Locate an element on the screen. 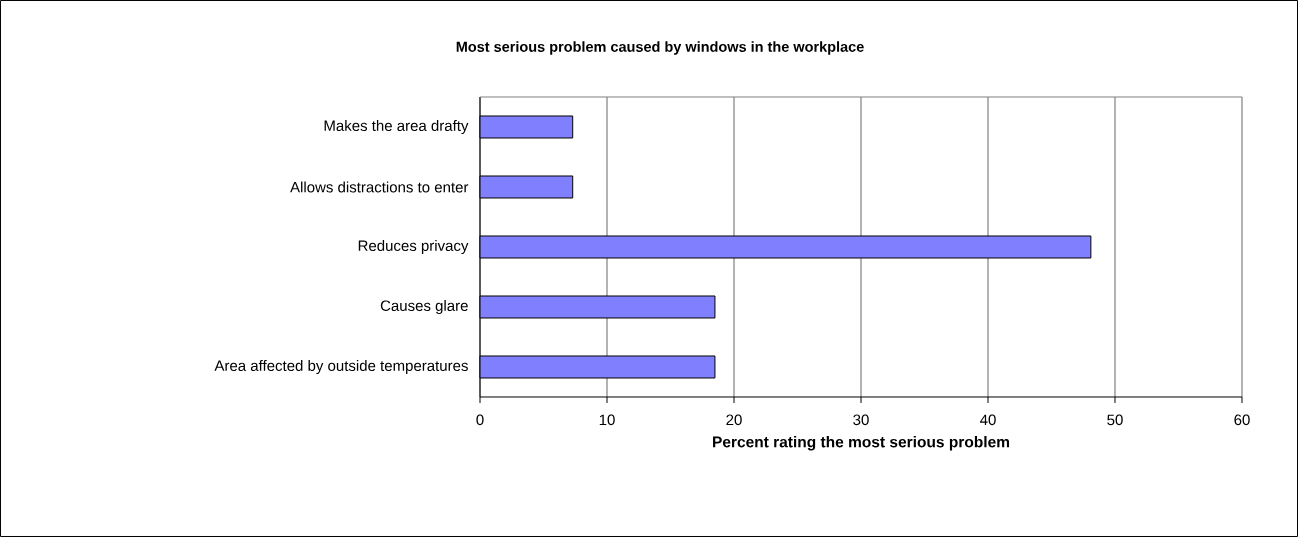 This screenshot has width=1298, height=537. x-tick-label: 30 is located at coordinates (861, 420).